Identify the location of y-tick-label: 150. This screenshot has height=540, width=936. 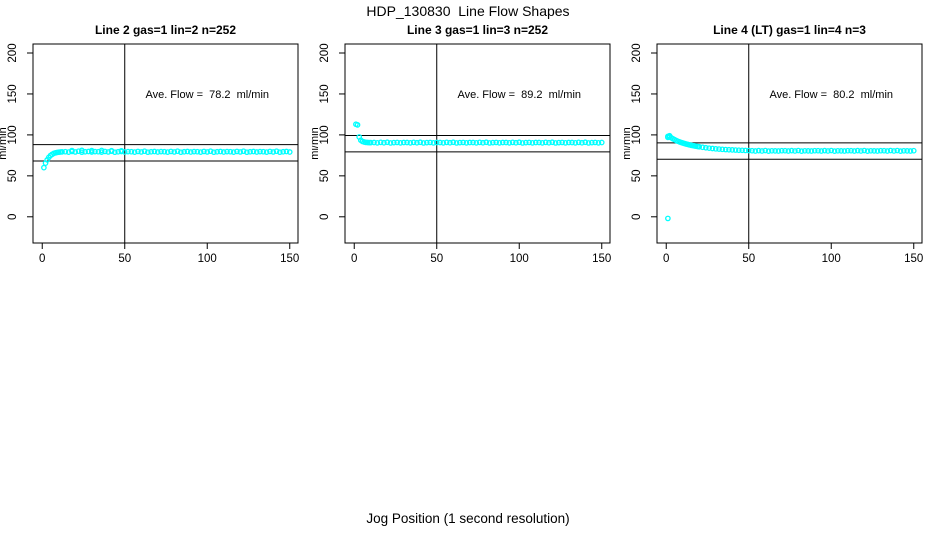
(637, 93).